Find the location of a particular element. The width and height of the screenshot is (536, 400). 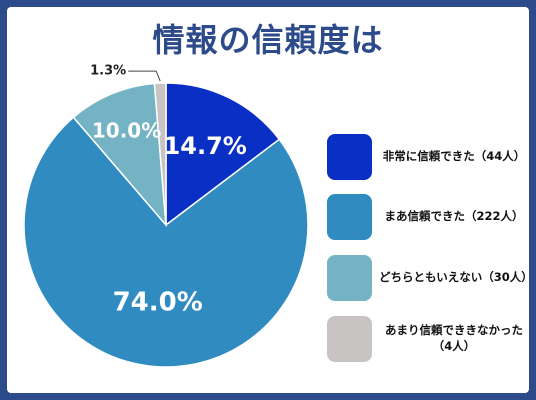

pie-slice-not-reliable is located at coordinates (160, 154).